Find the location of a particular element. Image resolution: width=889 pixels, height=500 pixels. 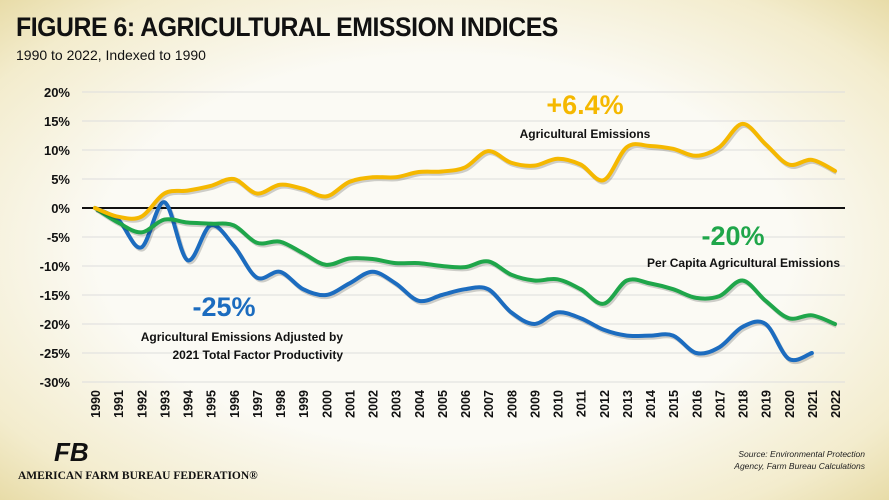

x-tick-label: 2006 is located at coordinates (466, 404).